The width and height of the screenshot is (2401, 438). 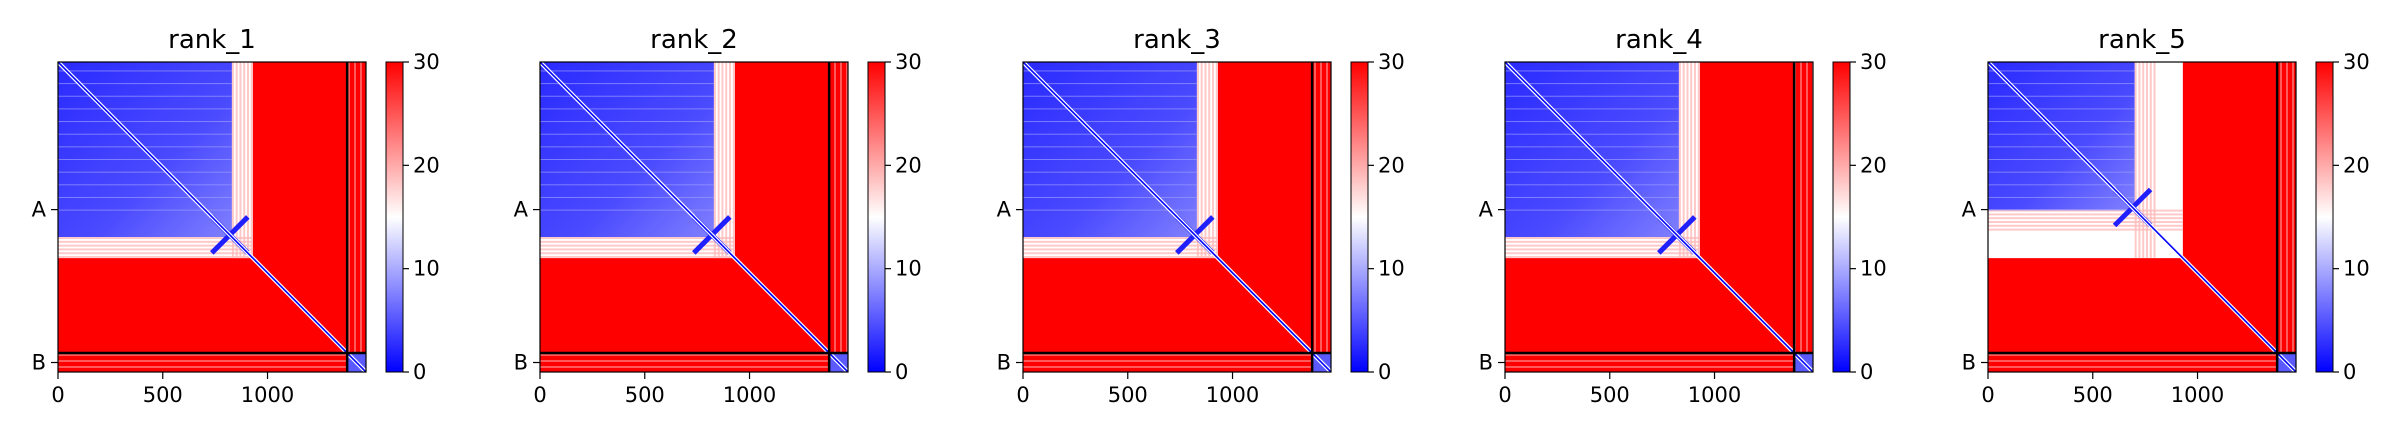 I want to click on panel-title: rank_3, so click(x=1177, y=40).